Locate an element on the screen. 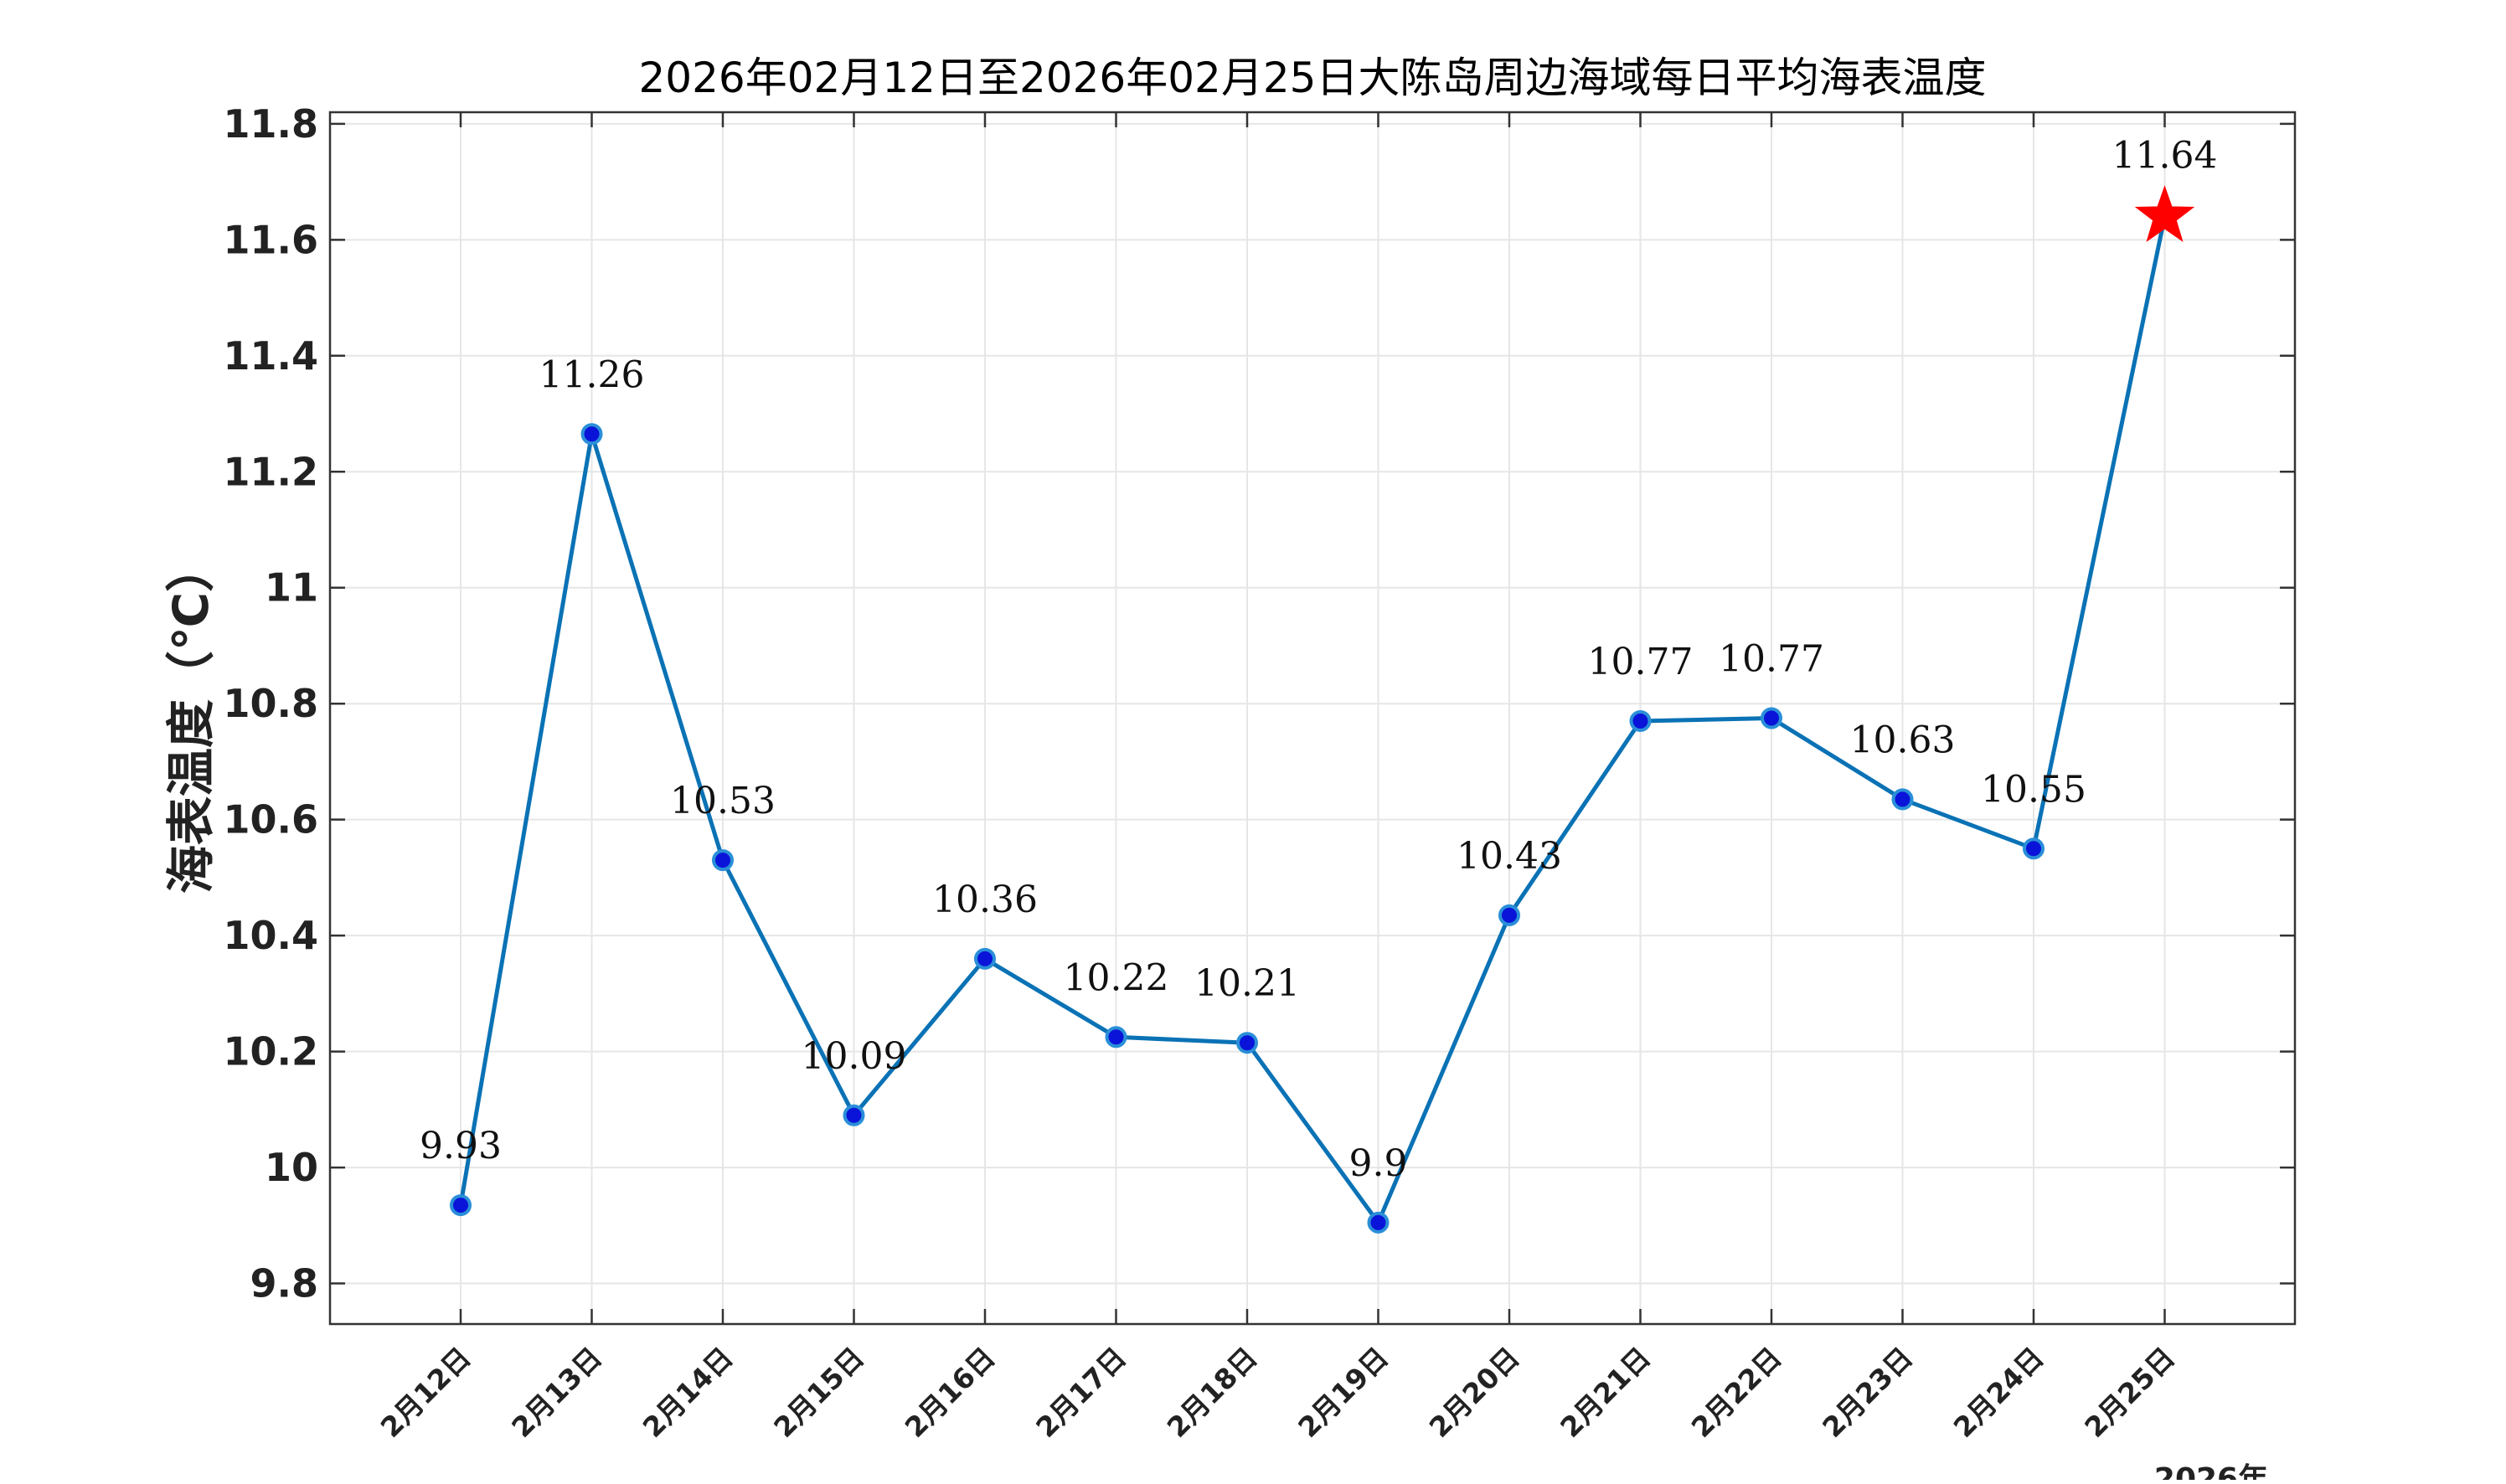  x-tick-label: 2月20日 is located at coordinates (1474, 1392).